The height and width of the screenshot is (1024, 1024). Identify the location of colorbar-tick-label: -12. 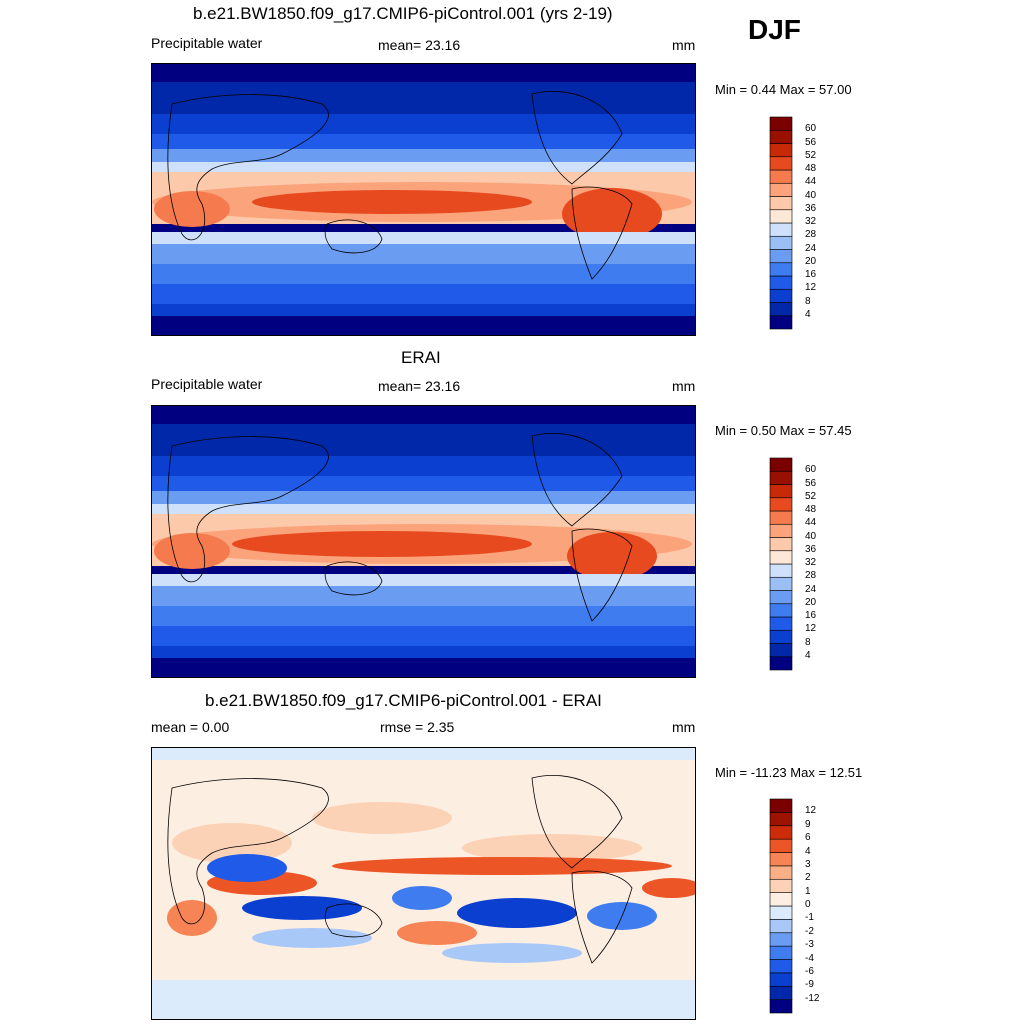
(812, 998).